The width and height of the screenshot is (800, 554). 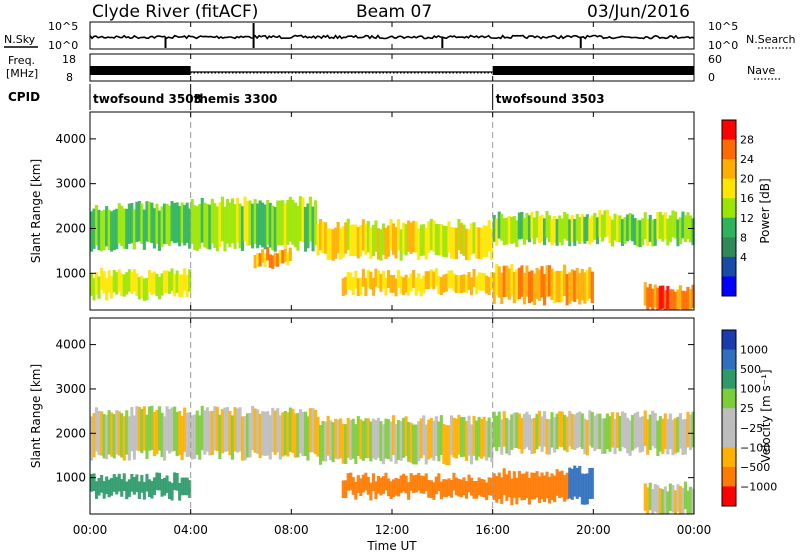 What do you see at coordinates (758, 486) in the screenshot?
I see `colorbar-tick-label: −1000` at bounding box center [758, 486].